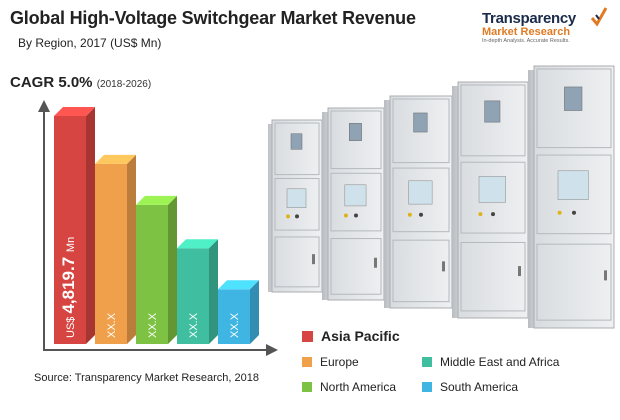 The width and height of the screenshot is (620, 420). I want to click on cagr-value: CAGR 5.0%, so click(51, 82).